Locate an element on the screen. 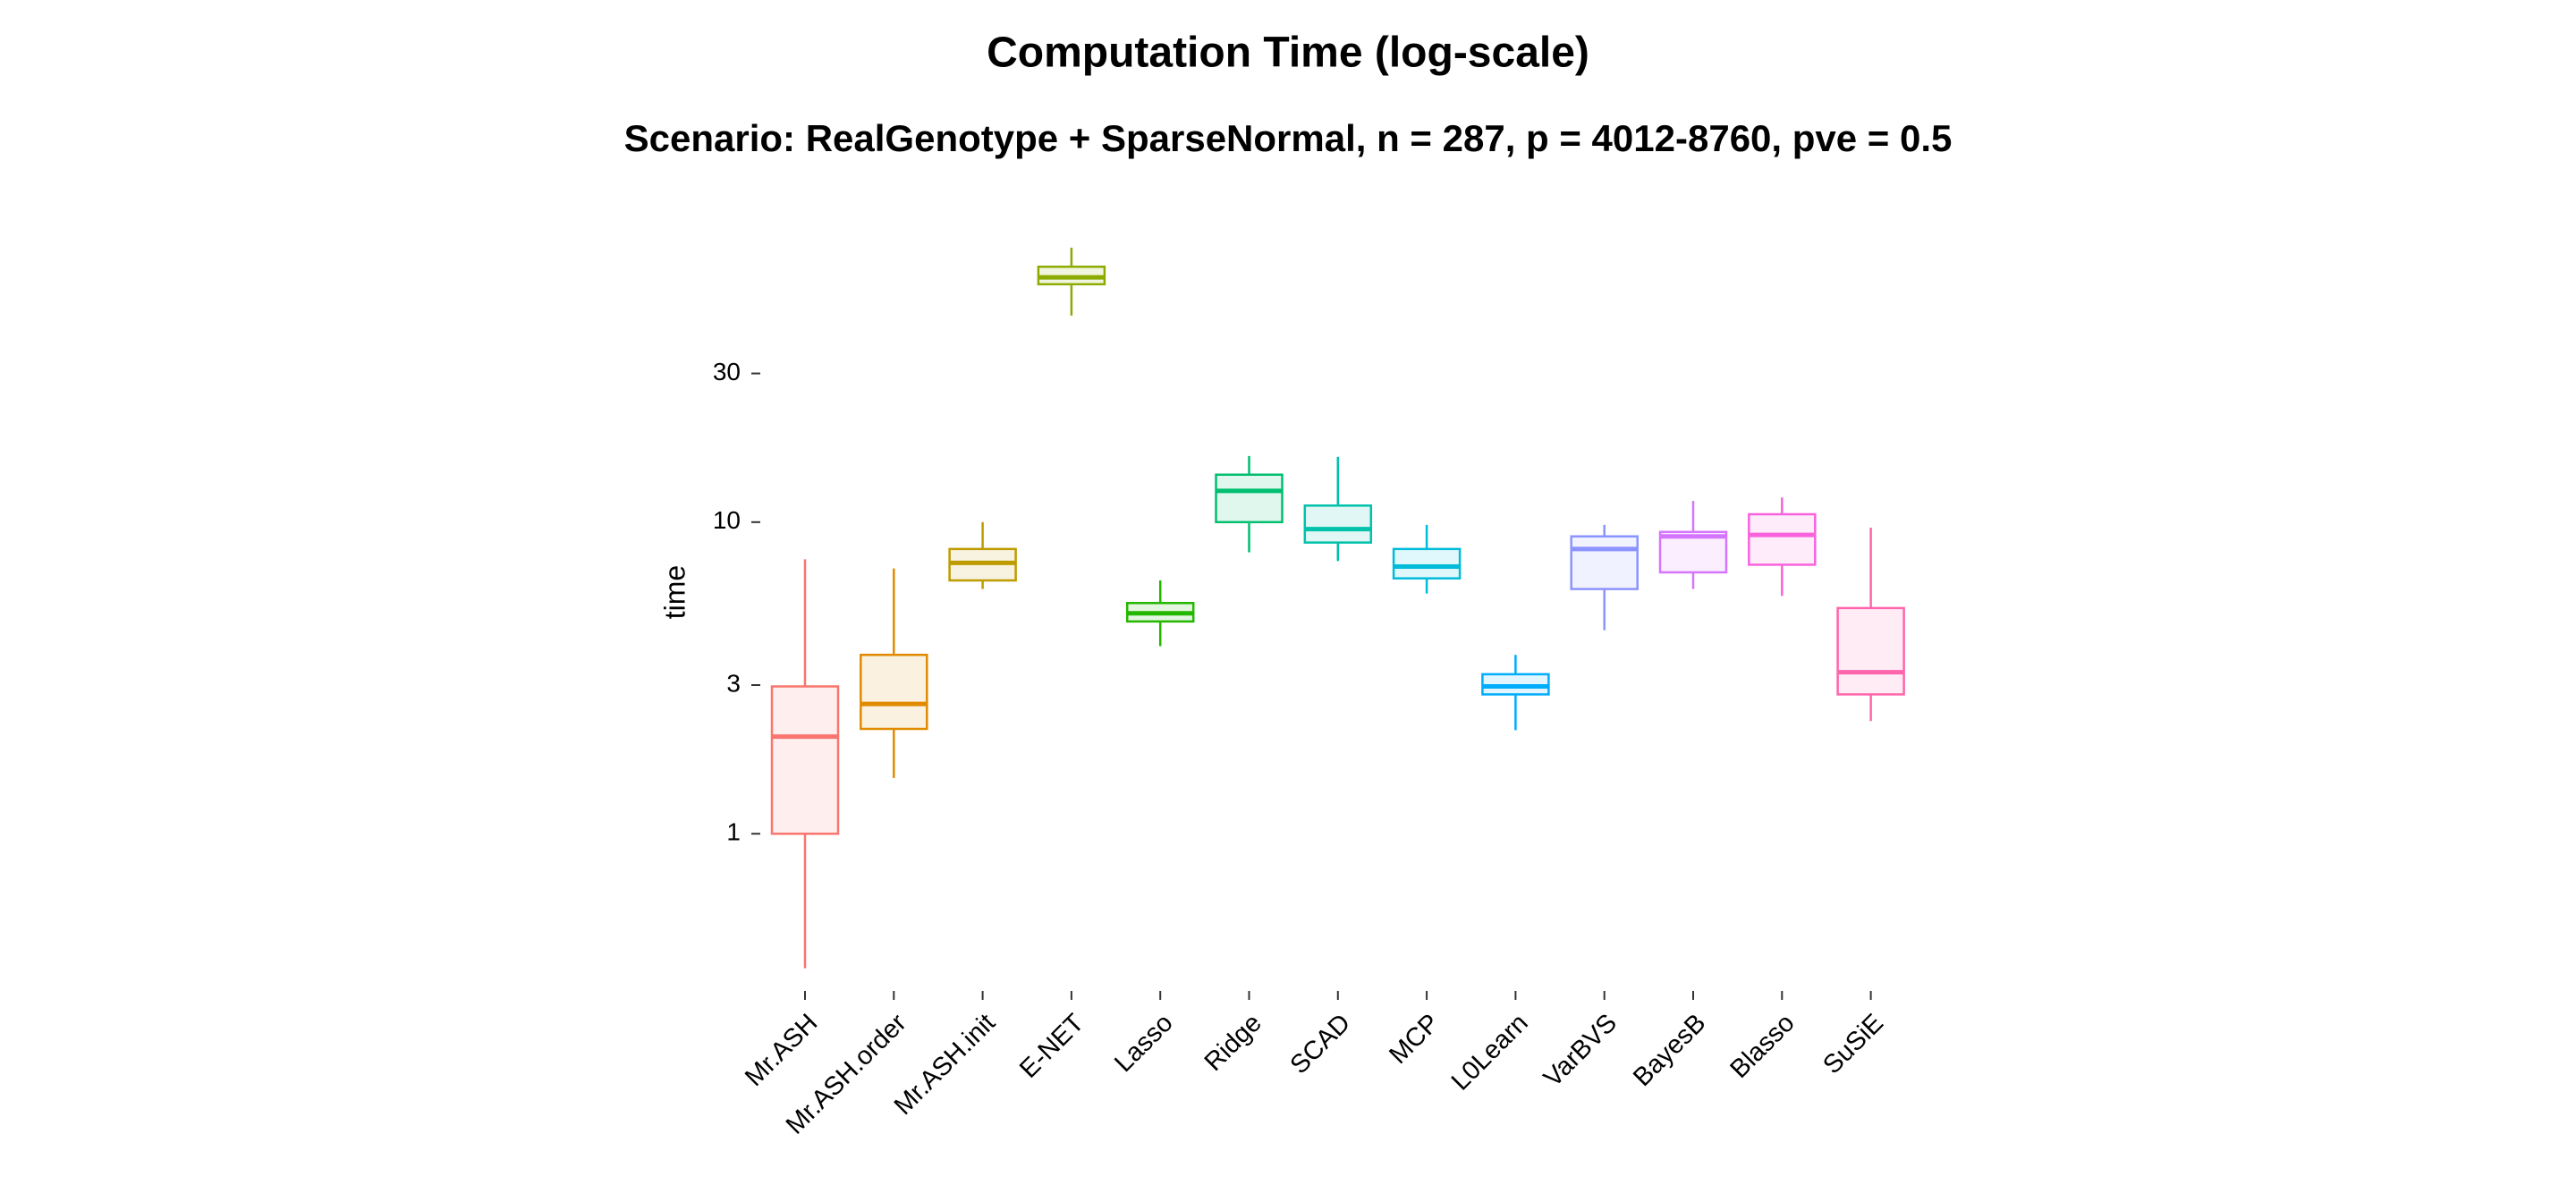 The height and width of the screenshot is (1202, 2576). x-tick-label: MCP is located at coordinates (1414, 1039).